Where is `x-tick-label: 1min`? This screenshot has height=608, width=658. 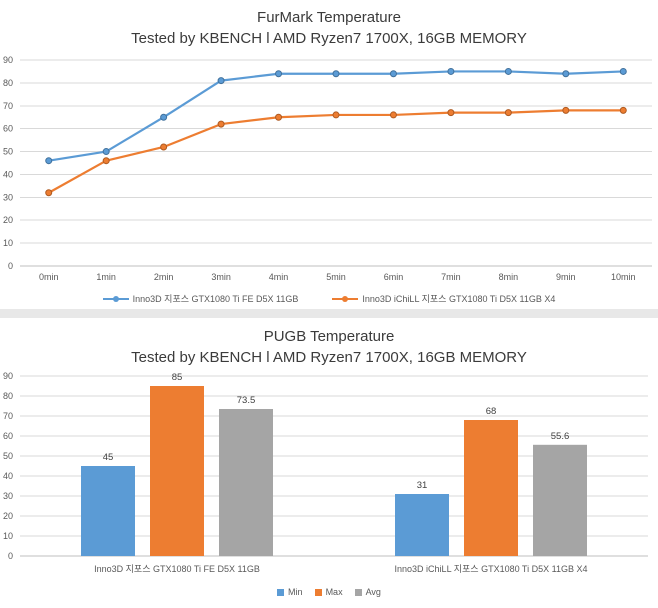
x-tick-label: 1min is located at coordinates (106, 277).